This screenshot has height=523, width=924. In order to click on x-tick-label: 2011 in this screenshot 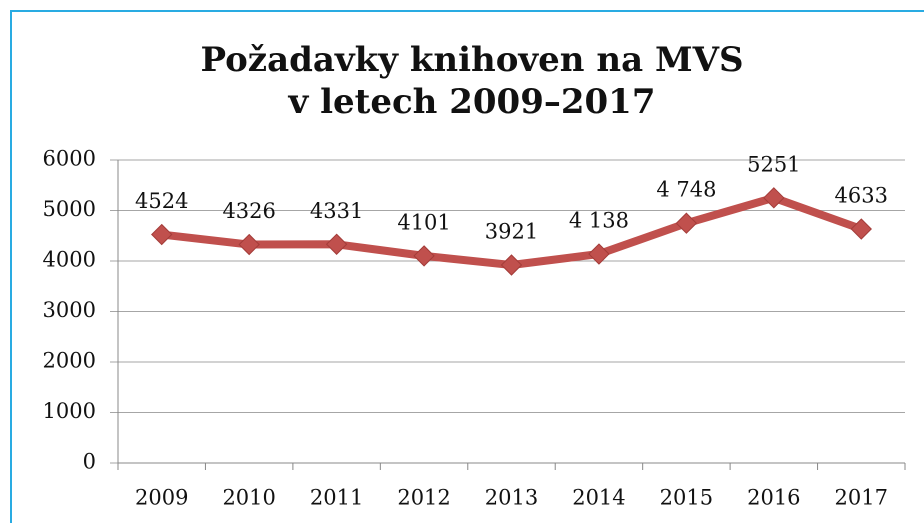, I will do `click(336, 498)`.